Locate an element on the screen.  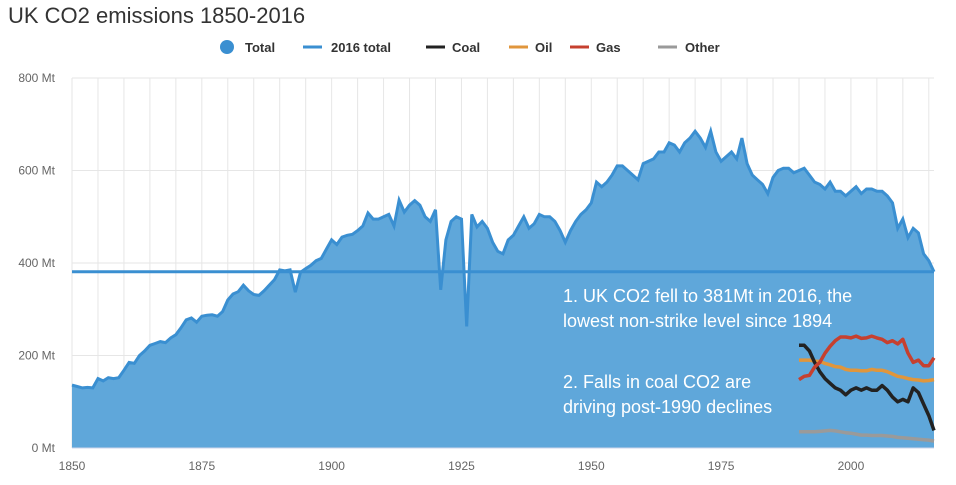
legend-item-total: Total is located at coordinates (247, 47).